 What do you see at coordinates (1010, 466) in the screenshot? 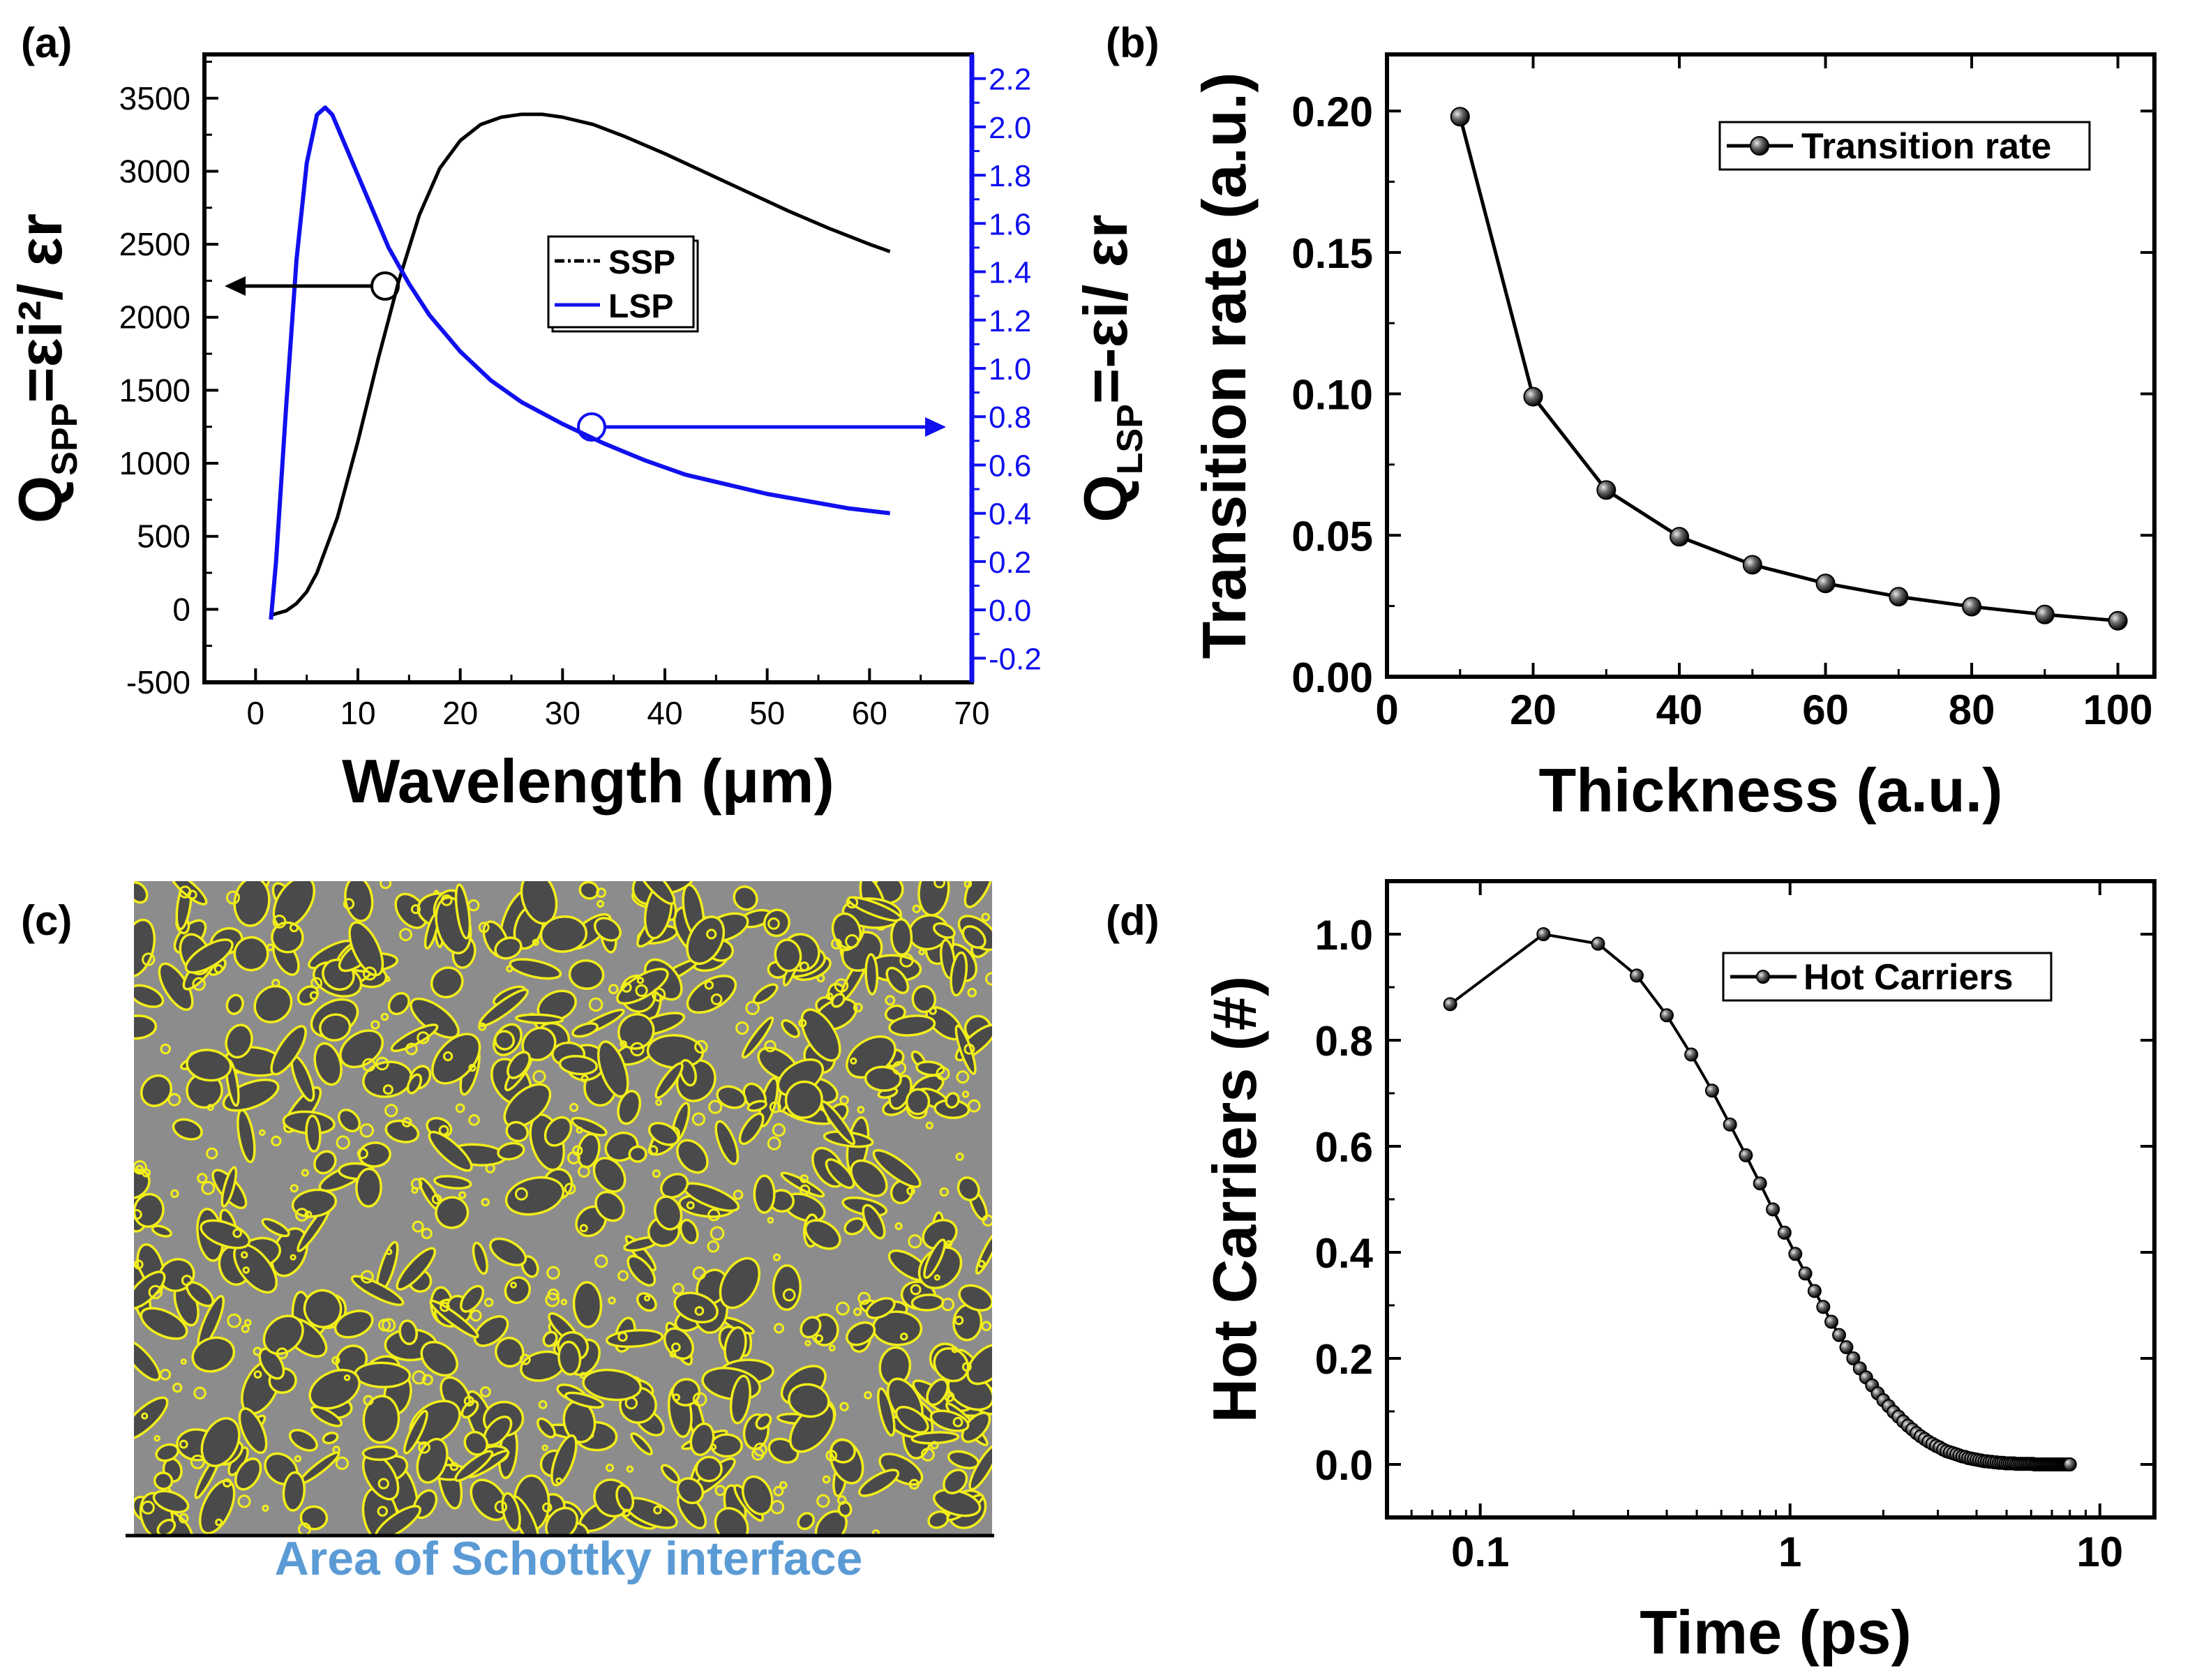
I see `a-ytick-right-label: 0.6` at bounding box center [1010, 466].